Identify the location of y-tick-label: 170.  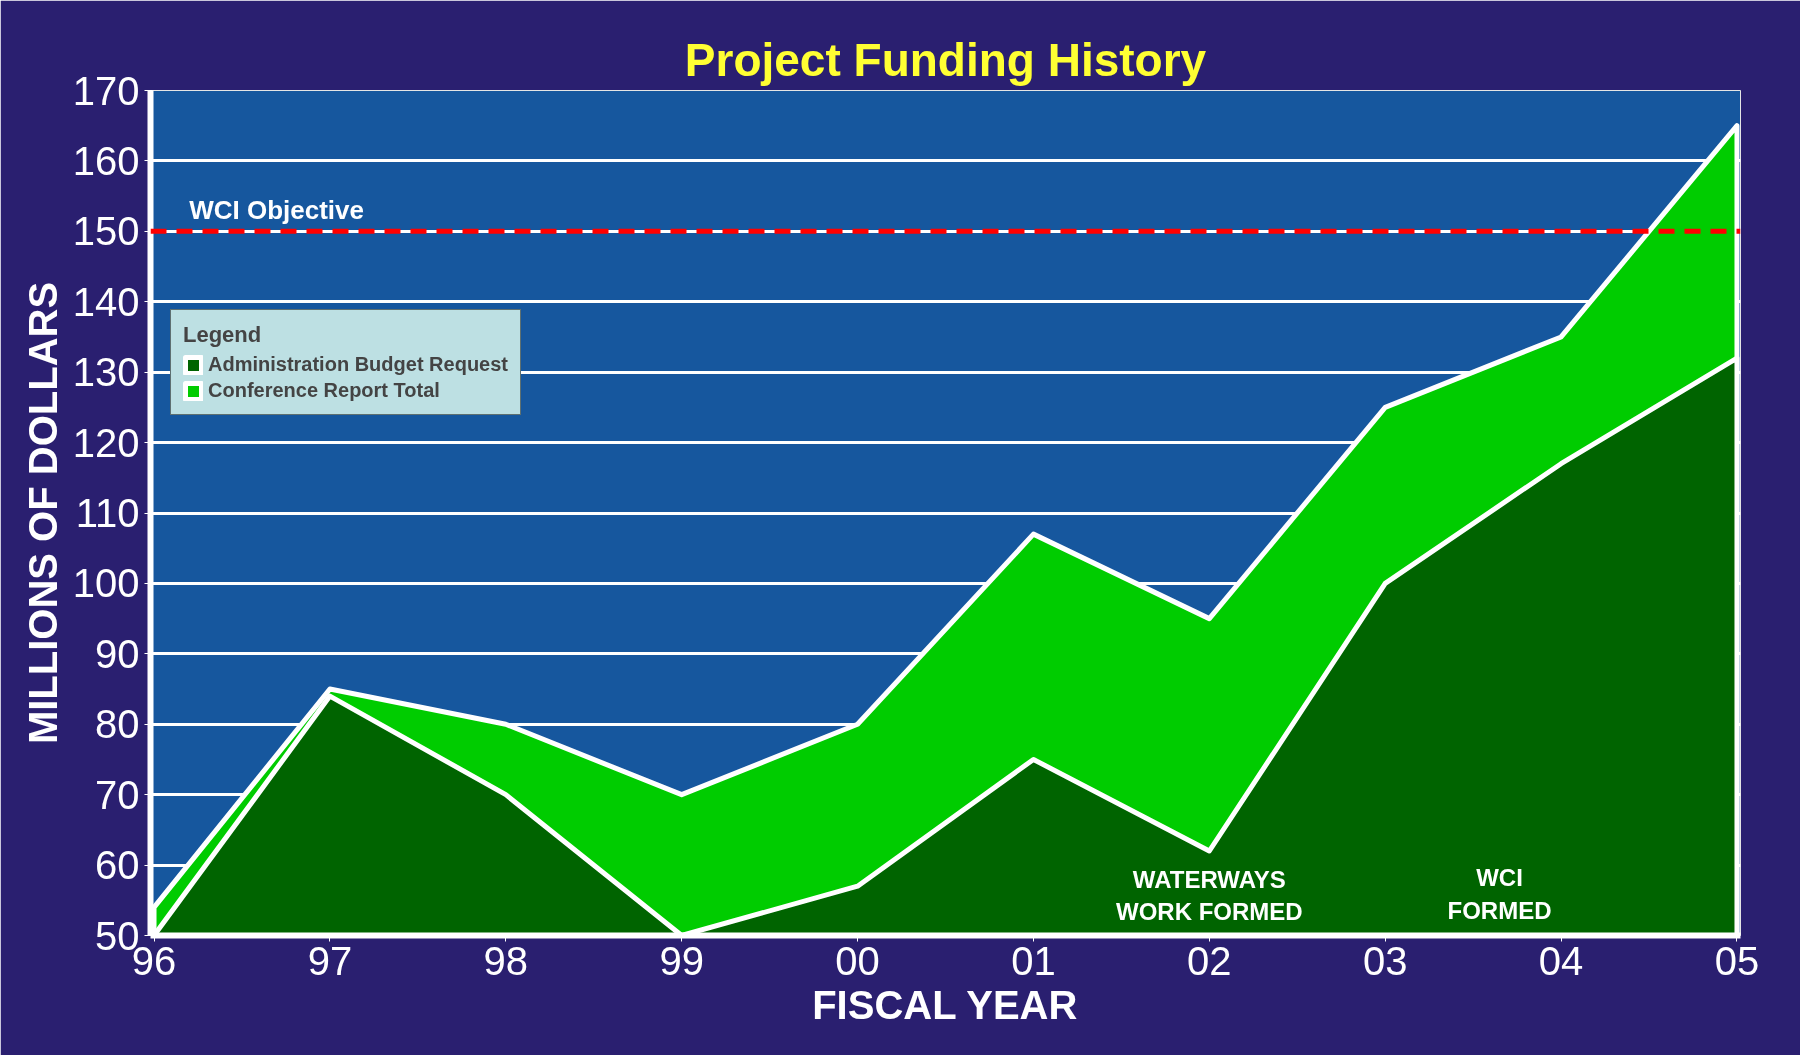
(106, 90).